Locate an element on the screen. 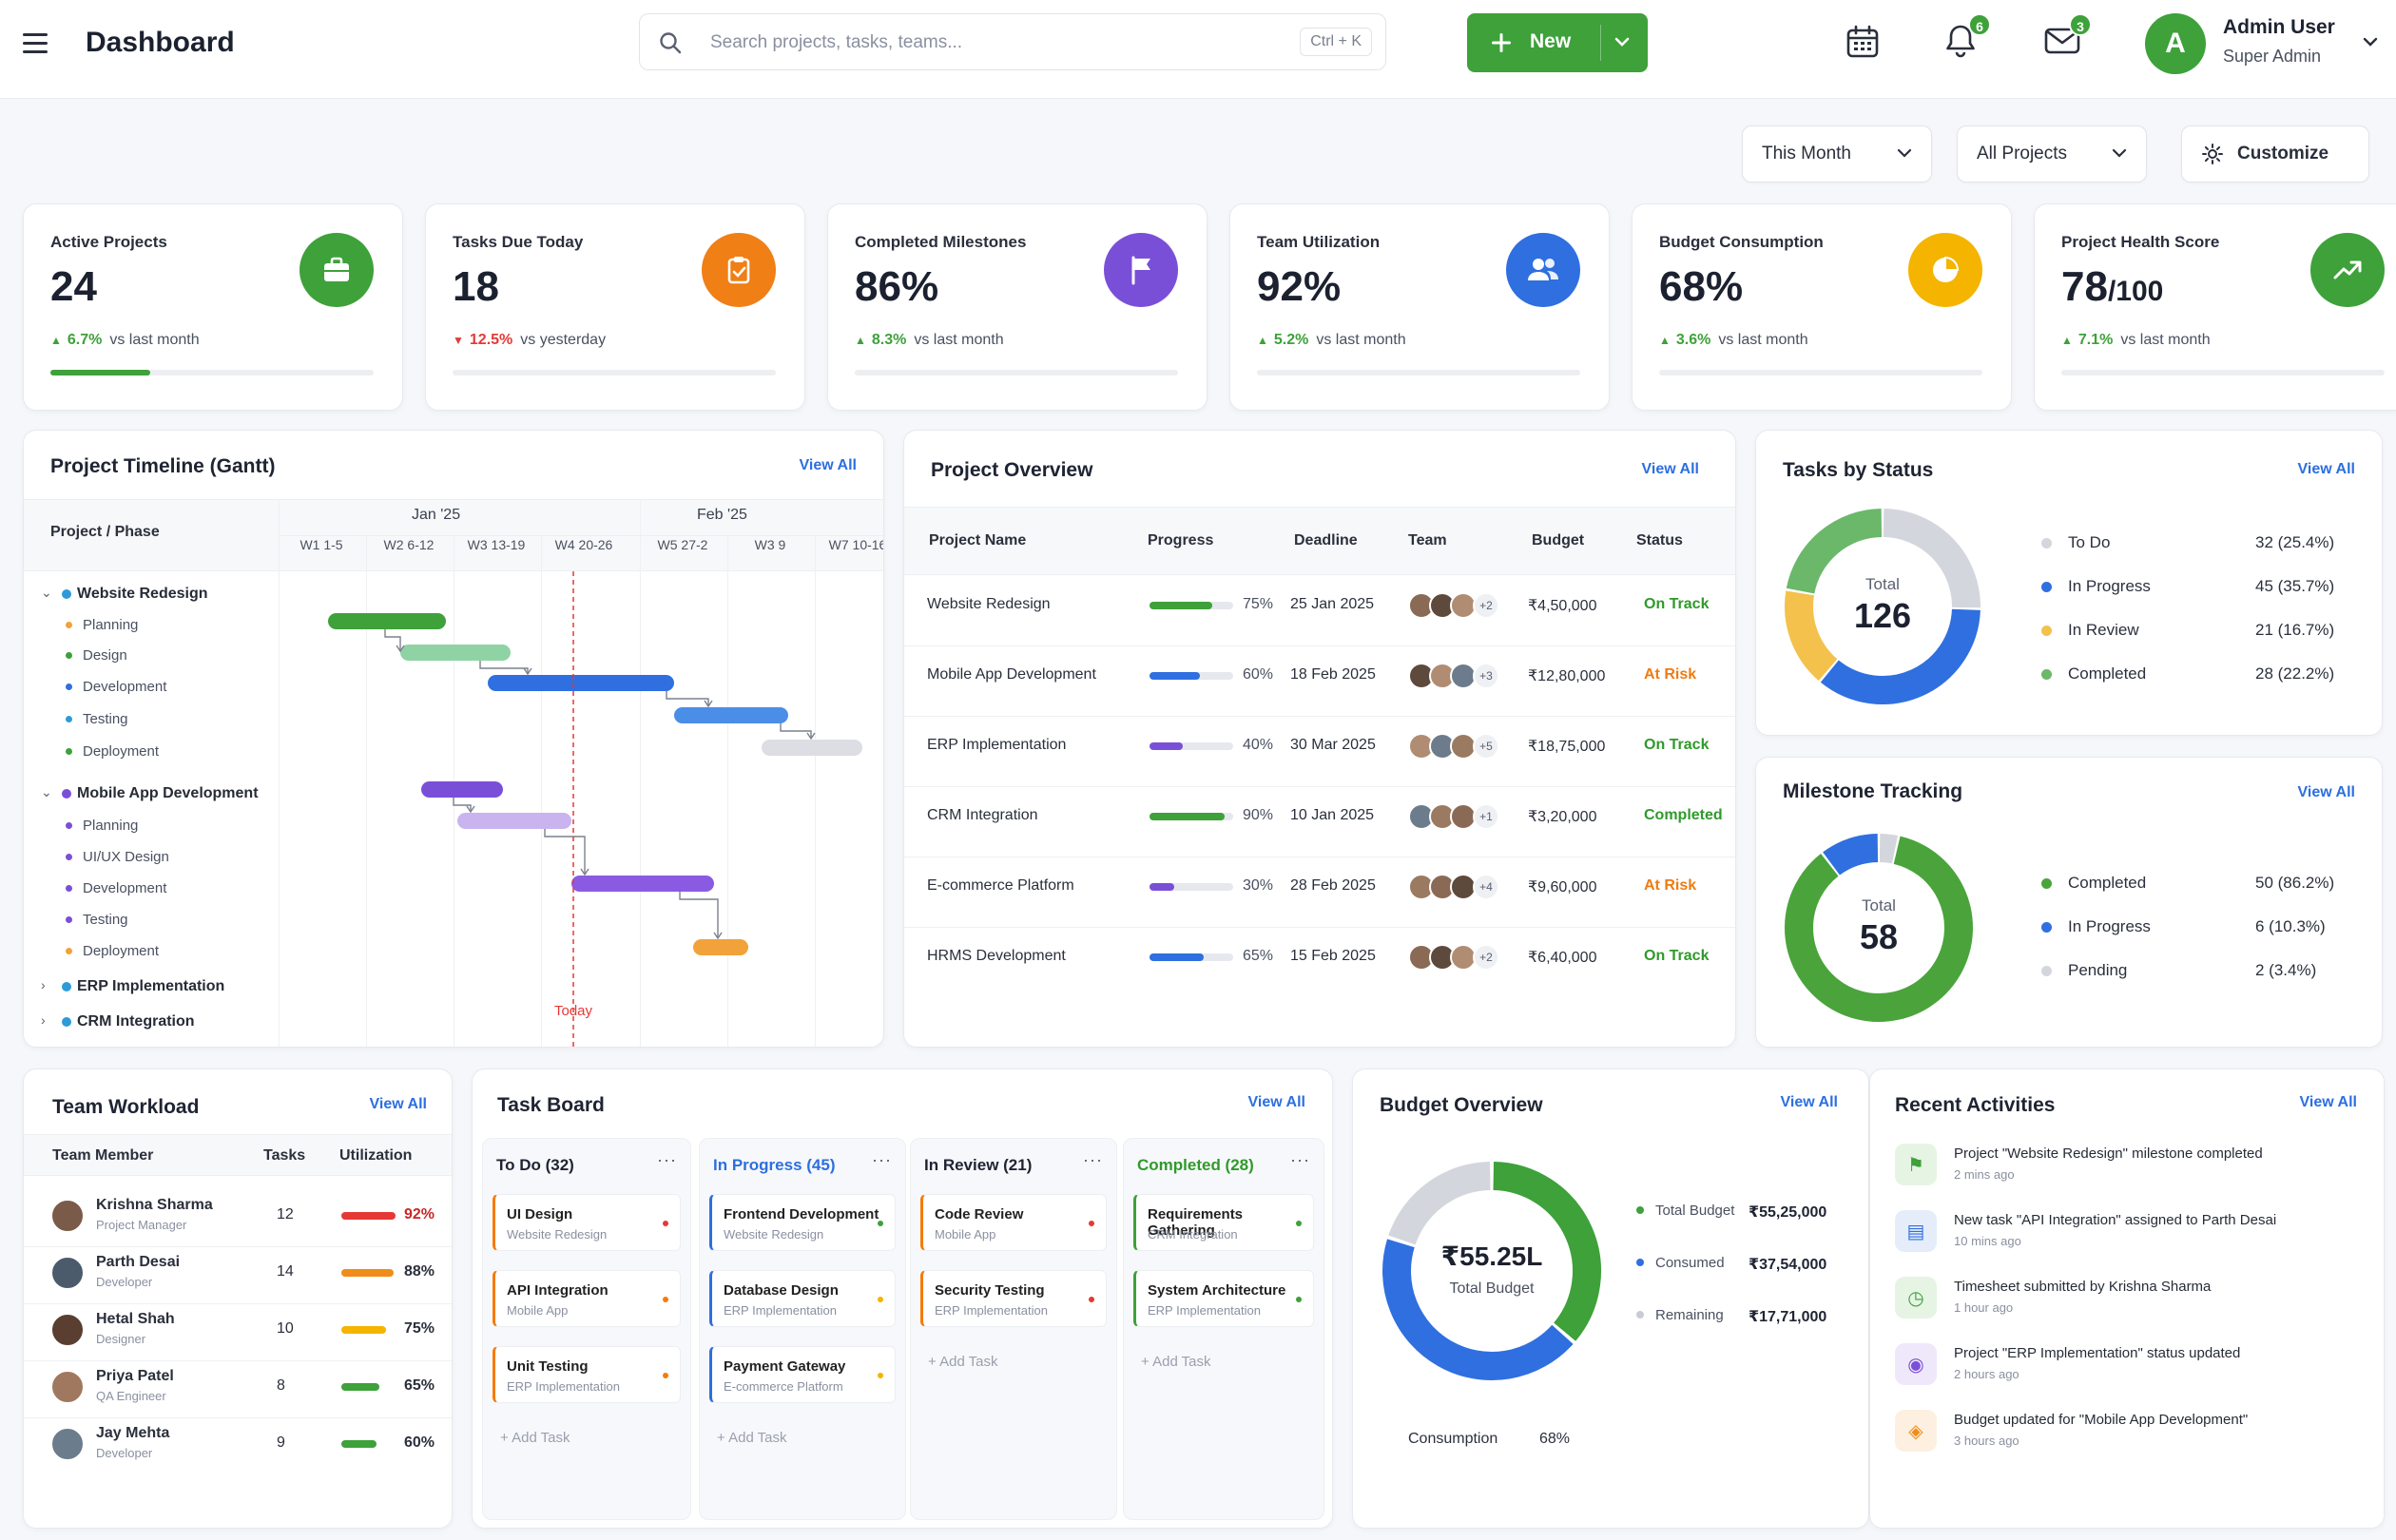  member-name: Hetal Shah is located at coordinates (135, 1319).